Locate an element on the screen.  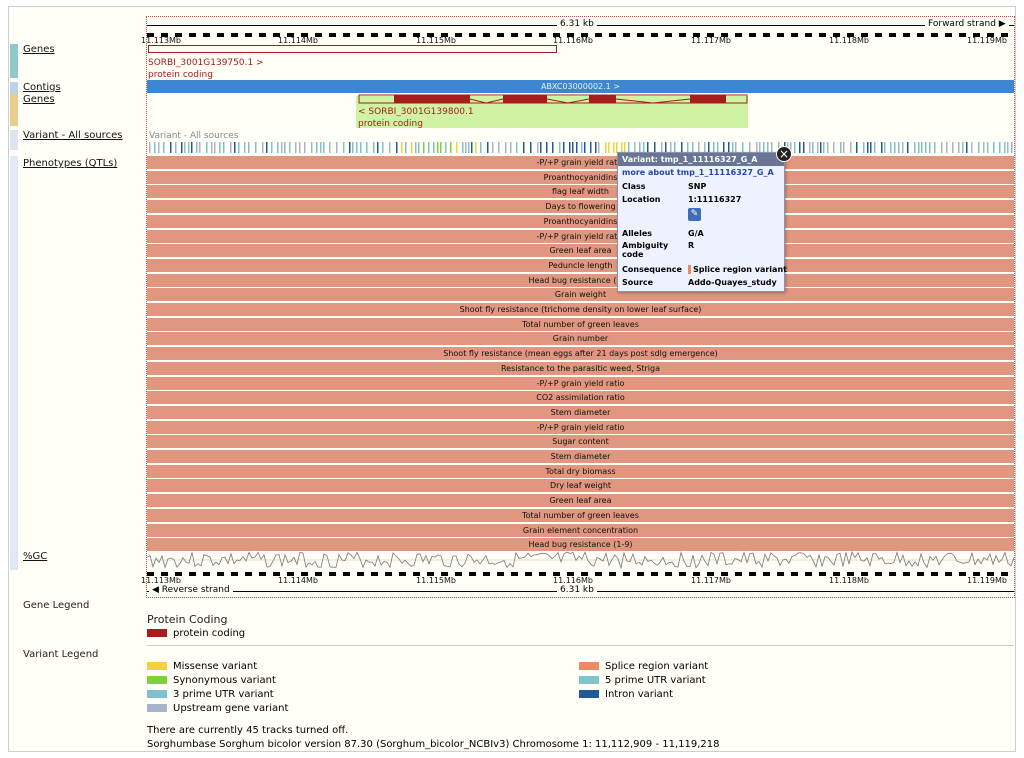
variant-legend-item: Upstream gene variant is located at coordinates (217, 708).